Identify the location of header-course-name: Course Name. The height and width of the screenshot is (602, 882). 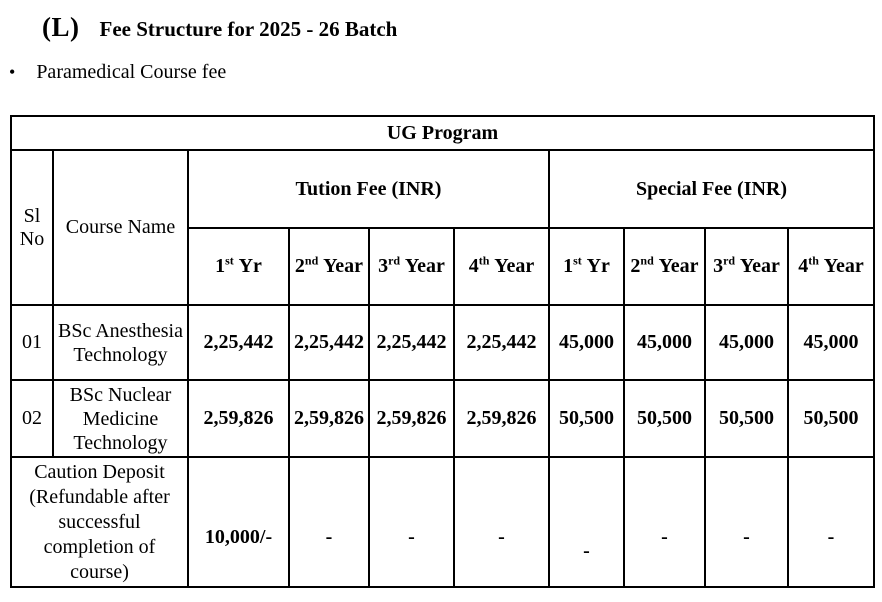
(120, 227).